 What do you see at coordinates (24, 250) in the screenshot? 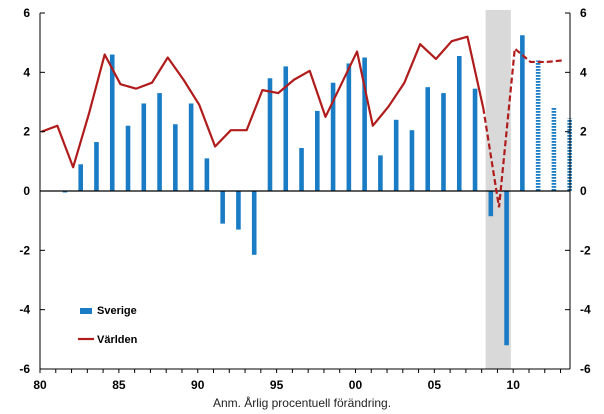
I see `y-tick-label-left: -2` at bounding box center [24, 250].